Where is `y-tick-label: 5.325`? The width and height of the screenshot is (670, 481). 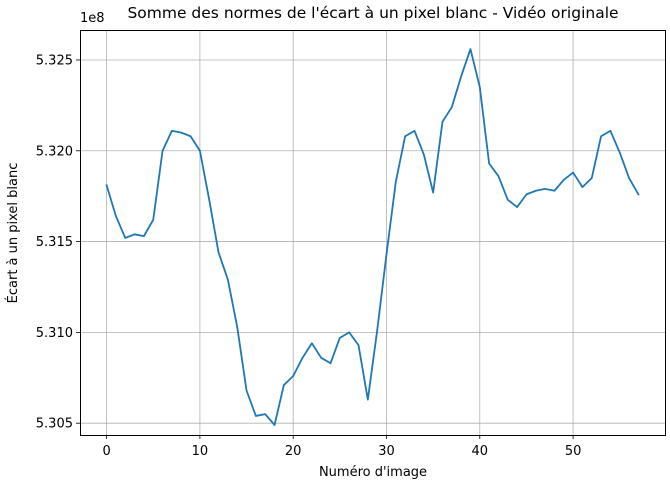
y-tick-label: 5.325 is located at coordinates (54, 60).